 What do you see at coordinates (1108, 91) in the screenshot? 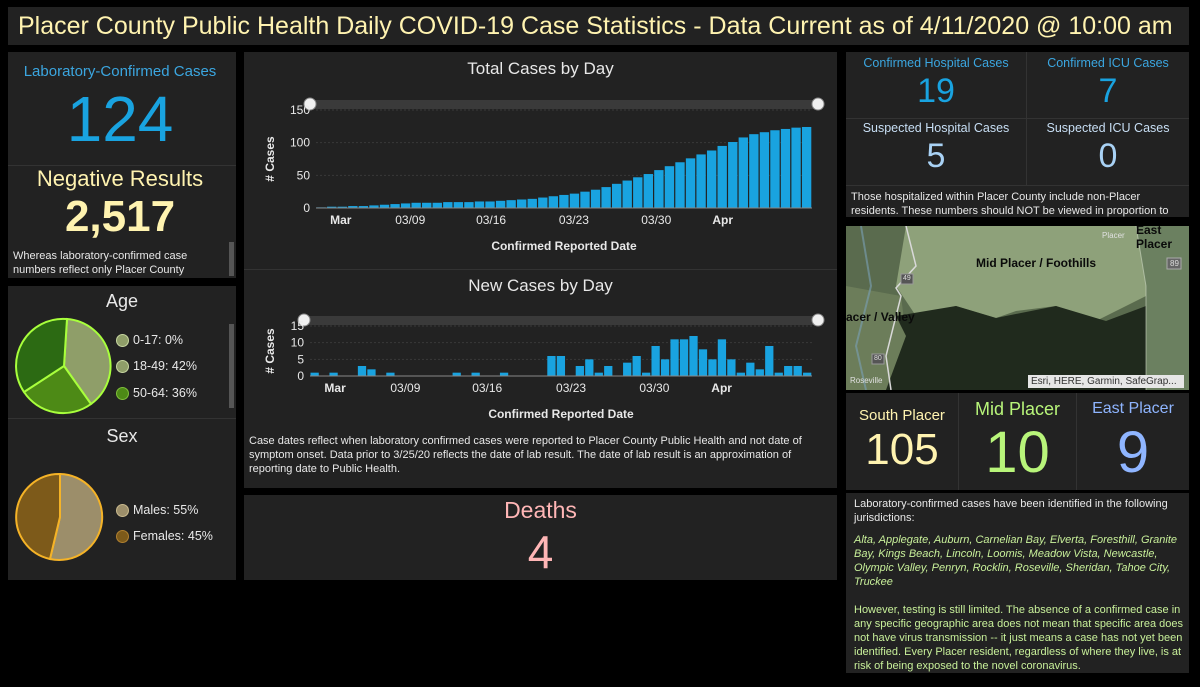
I see `confirmed-icu-value: 7` at bounding box center [1108, 91].